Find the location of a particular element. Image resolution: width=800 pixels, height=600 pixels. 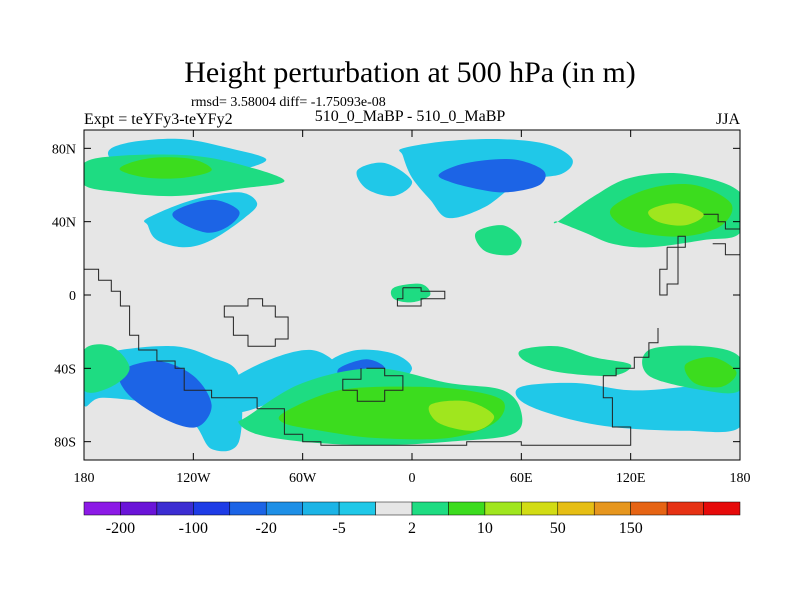

x-tick-label: 120E is located at coordinates (631, 478).